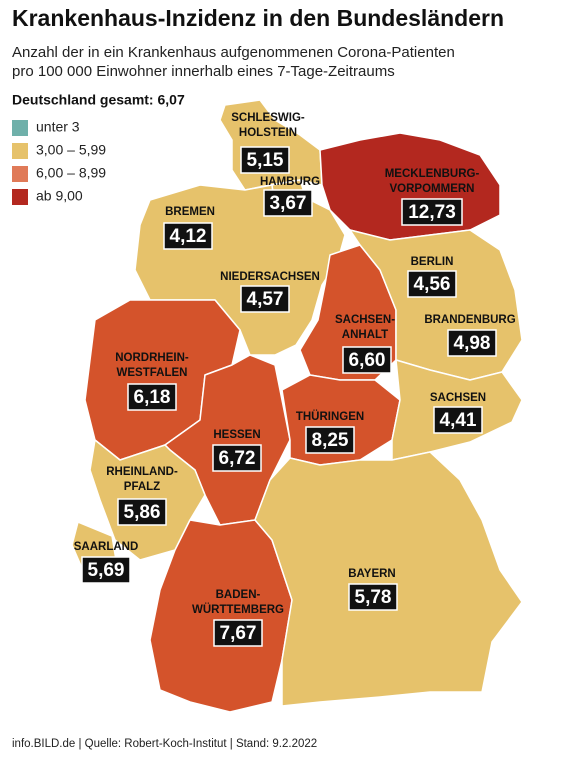 Image resolution: width=567 pixels, height=758 pixels. I want to click on state-value: 4,57, so click(265, 299).